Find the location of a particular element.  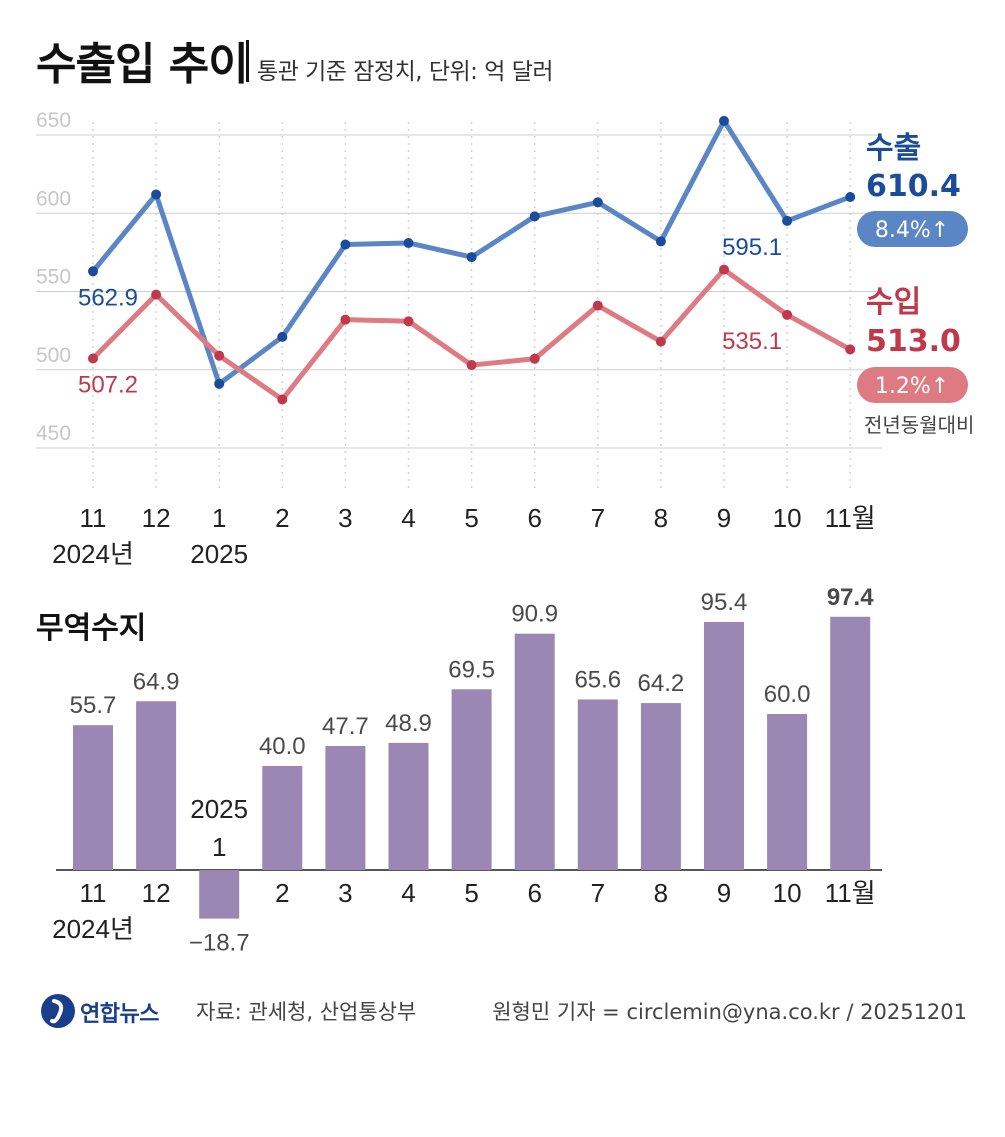

legend-import-change: 1.2%↑ is located at coordinates (912, 386).